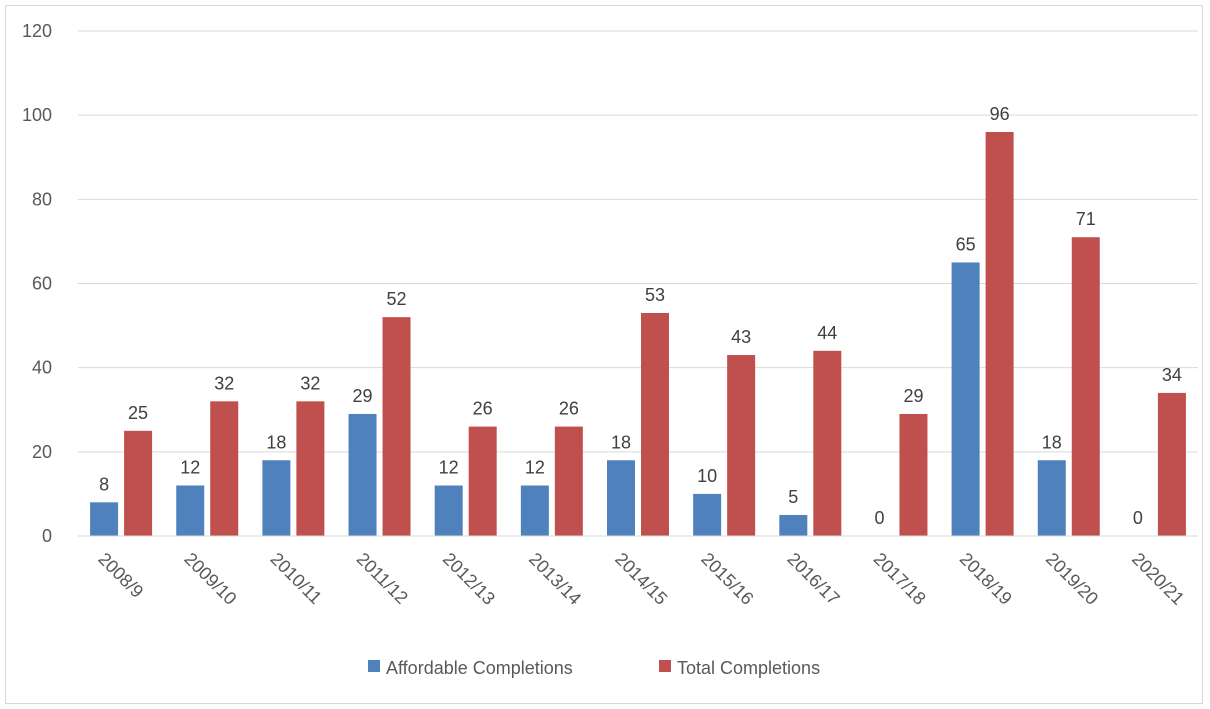 The height and width of the screenshot is (709, 1210). I want to click on data-label-total-completions: 29, so click(913, 396).